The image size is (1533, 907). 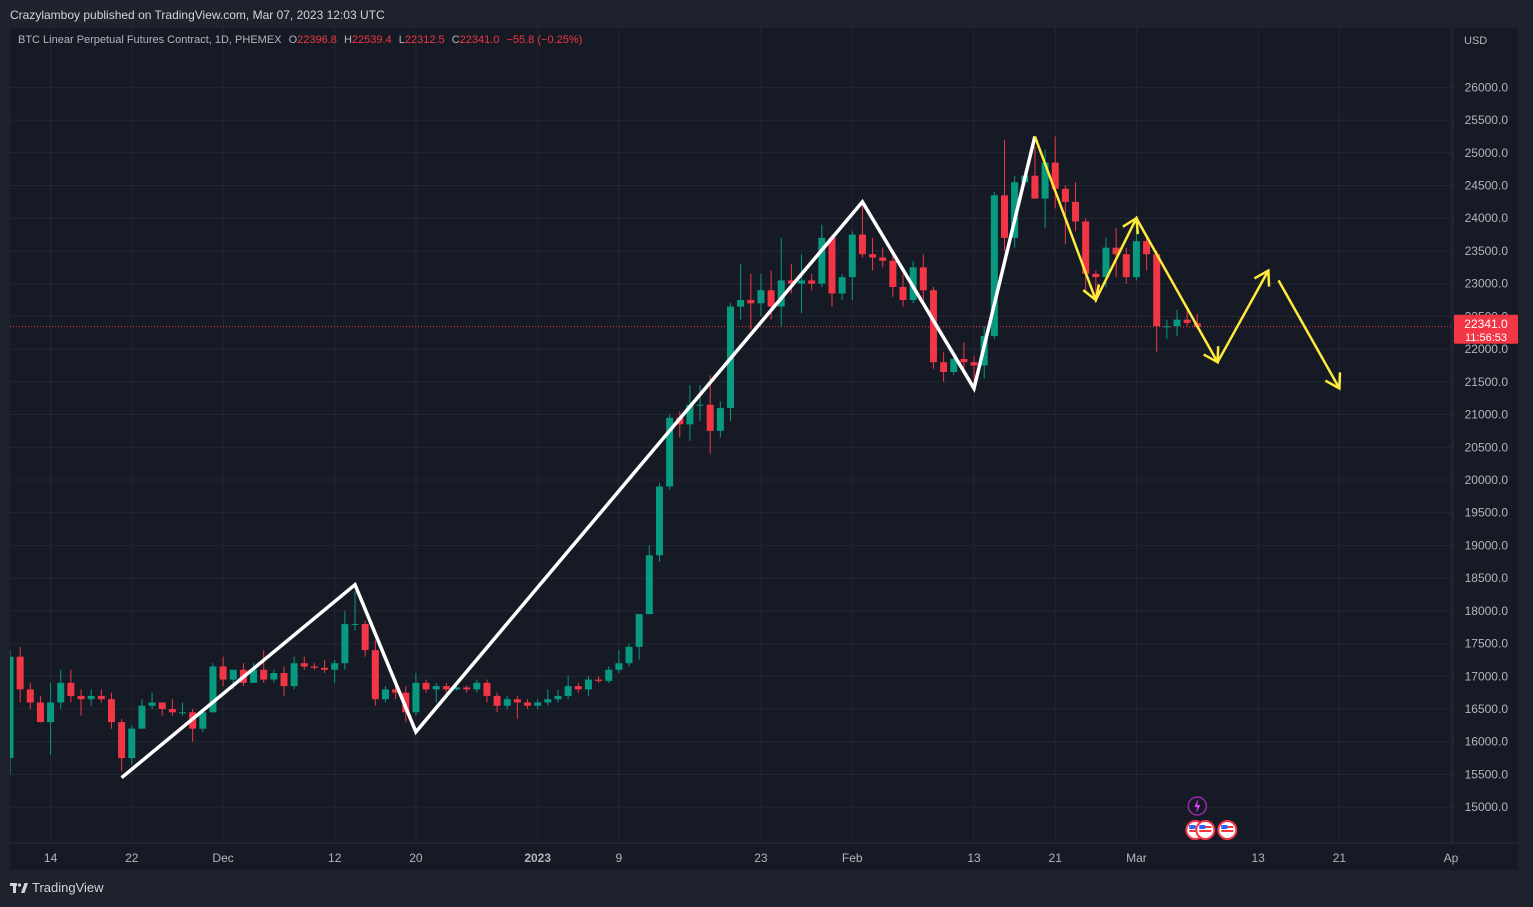 What do you see at coordinates (1487, 87) in the screenshot?
I see `y-tick-label: 26000.0` at bounding box center [1487, 87].